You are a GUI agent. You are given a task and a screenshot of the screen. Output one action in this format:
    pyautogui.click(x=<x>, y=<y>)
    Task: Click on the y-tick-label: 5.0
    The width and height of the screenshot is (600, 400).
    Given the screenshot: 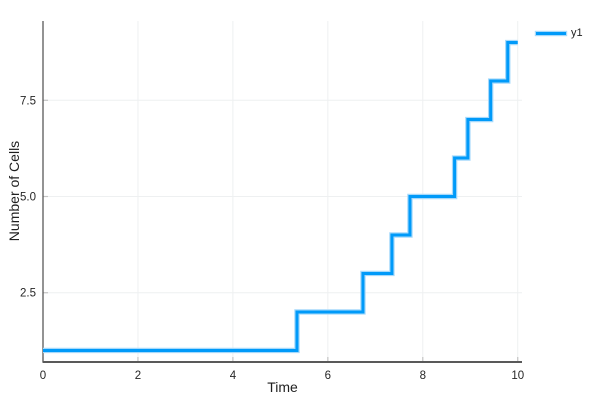 What is the action you would take?
    pyautogui.click(x=28, y=198)
    